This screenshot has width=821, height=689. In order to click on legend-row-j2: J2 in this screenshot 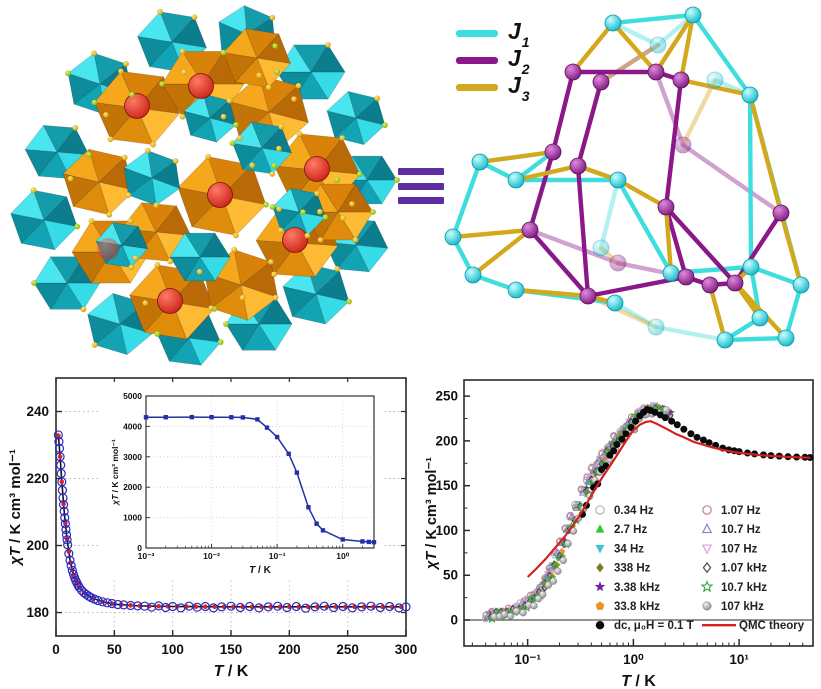, I will do `click(493, 61)`.